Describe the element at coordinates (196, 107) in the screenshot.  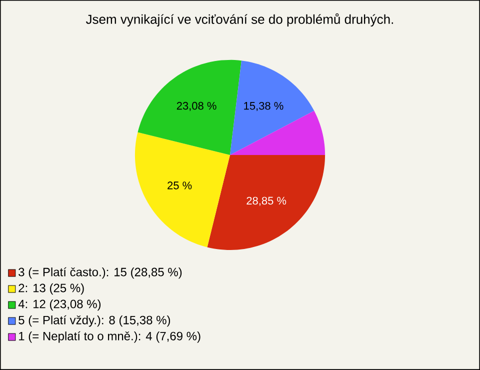
I see `data-label: 23,08 %` at that location.